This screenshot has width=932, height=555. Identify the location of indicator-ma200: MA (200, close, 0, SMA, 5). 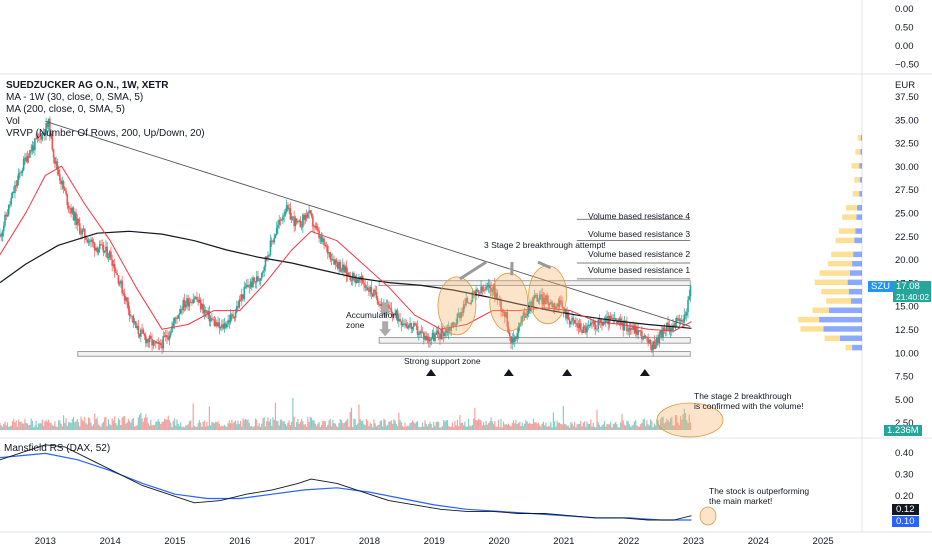
(65, 110).